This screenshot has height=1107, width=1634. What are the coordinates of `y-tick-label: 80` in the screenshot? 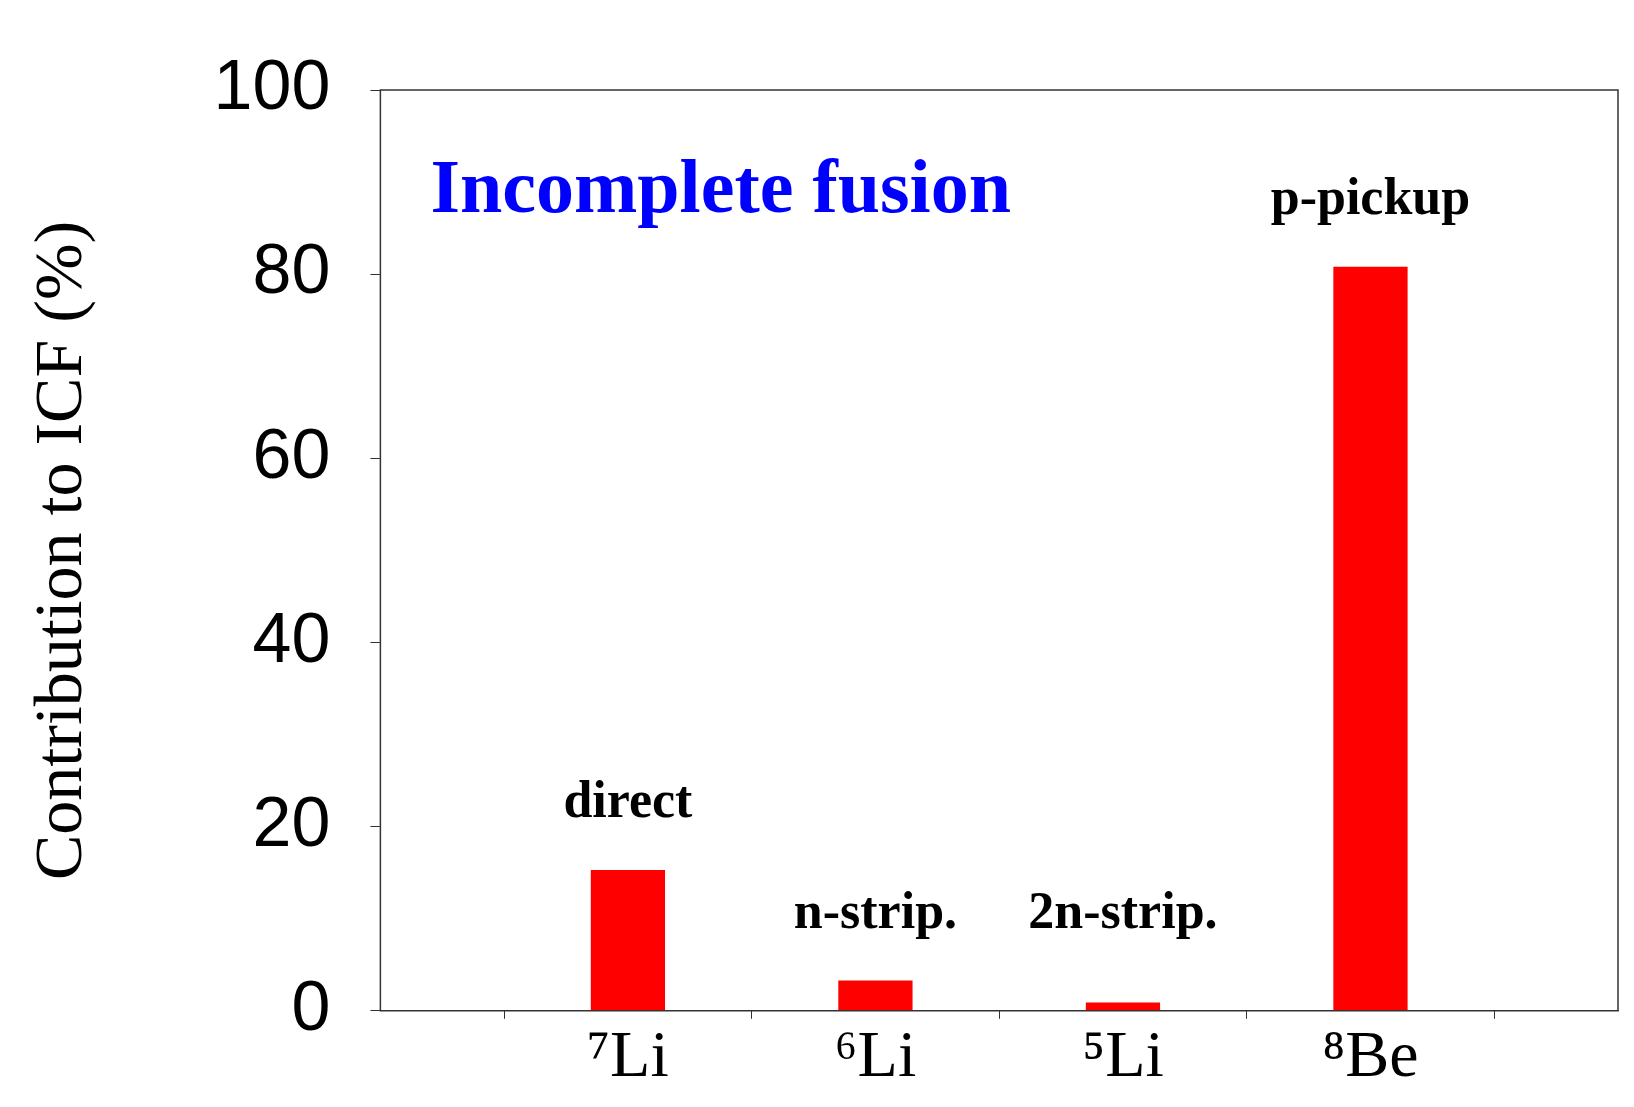 It's located at (291, 269).